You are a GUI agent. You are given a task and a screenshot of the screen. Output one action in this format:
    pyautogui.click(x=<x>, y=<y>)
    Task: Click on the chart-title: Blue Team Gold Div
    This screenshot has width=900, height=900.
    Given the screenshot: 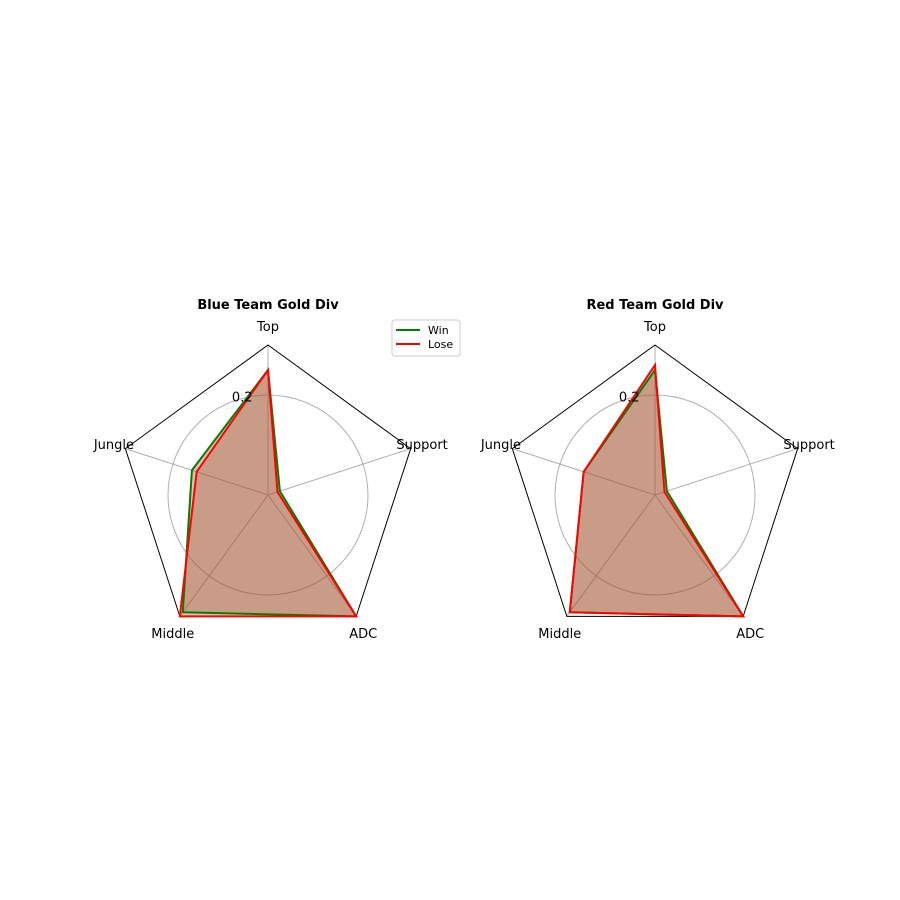 What is the action you would take?
    pyautogui.click(x=268, y=305)
    